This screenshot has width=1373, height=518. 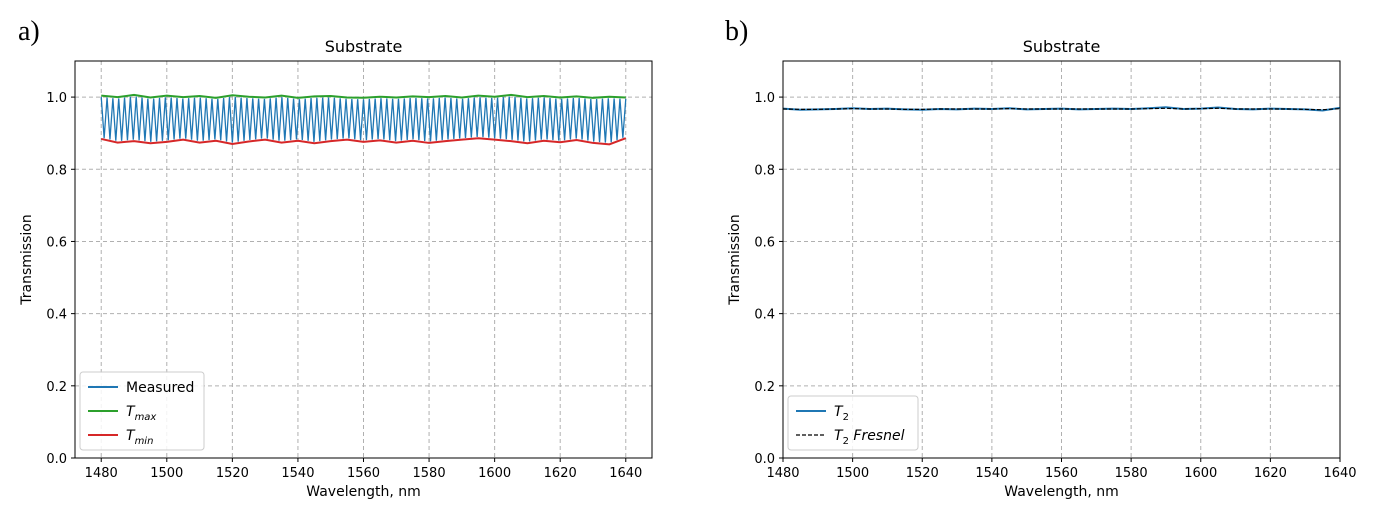 I want to click on panel-b-ytick-label-1.0: 1.0, so click(x=764, y=98).